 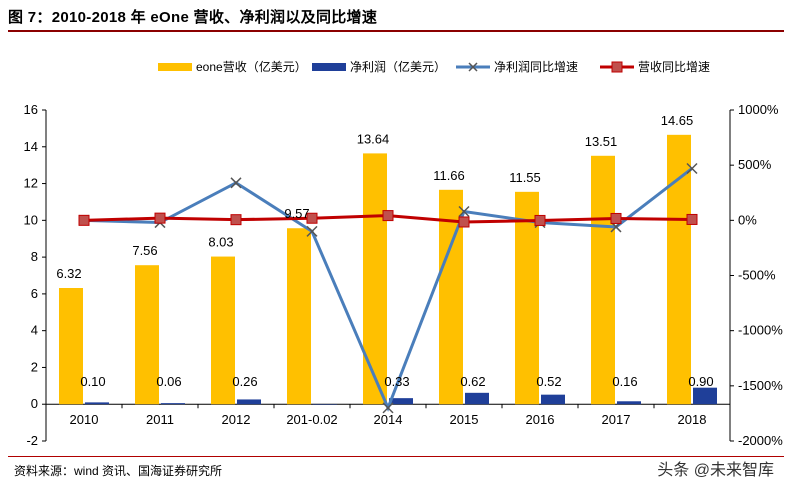 I want to click on legend-label: 净利润同比增速, so click(x=536, y=67).